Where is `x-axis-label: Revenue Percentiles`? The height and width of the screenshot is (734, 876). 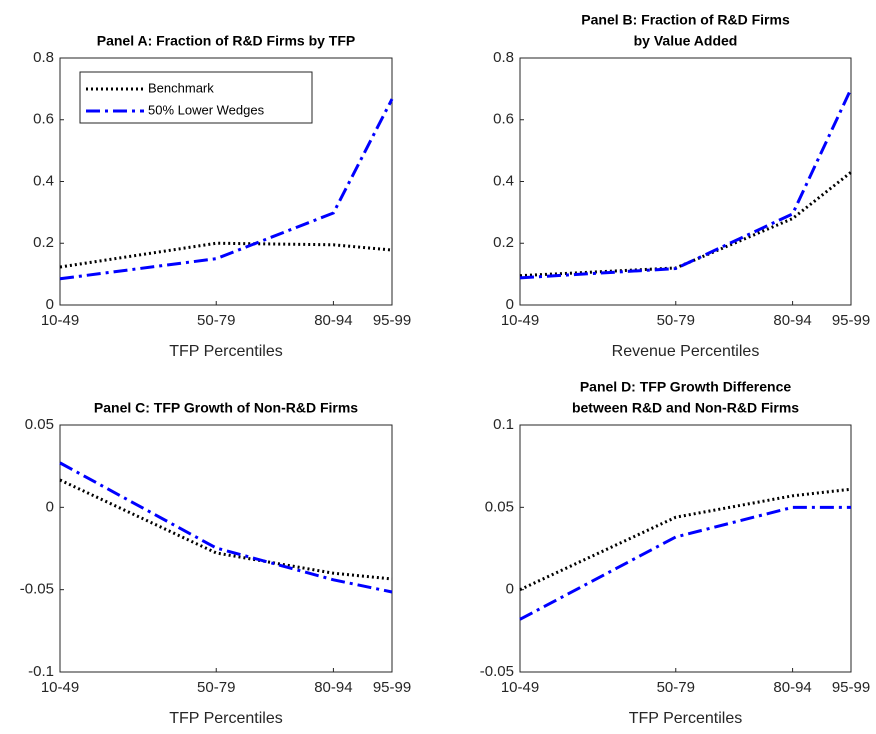
x-axis-label: Revenue Percentiles is located at coordinates (686, 351).